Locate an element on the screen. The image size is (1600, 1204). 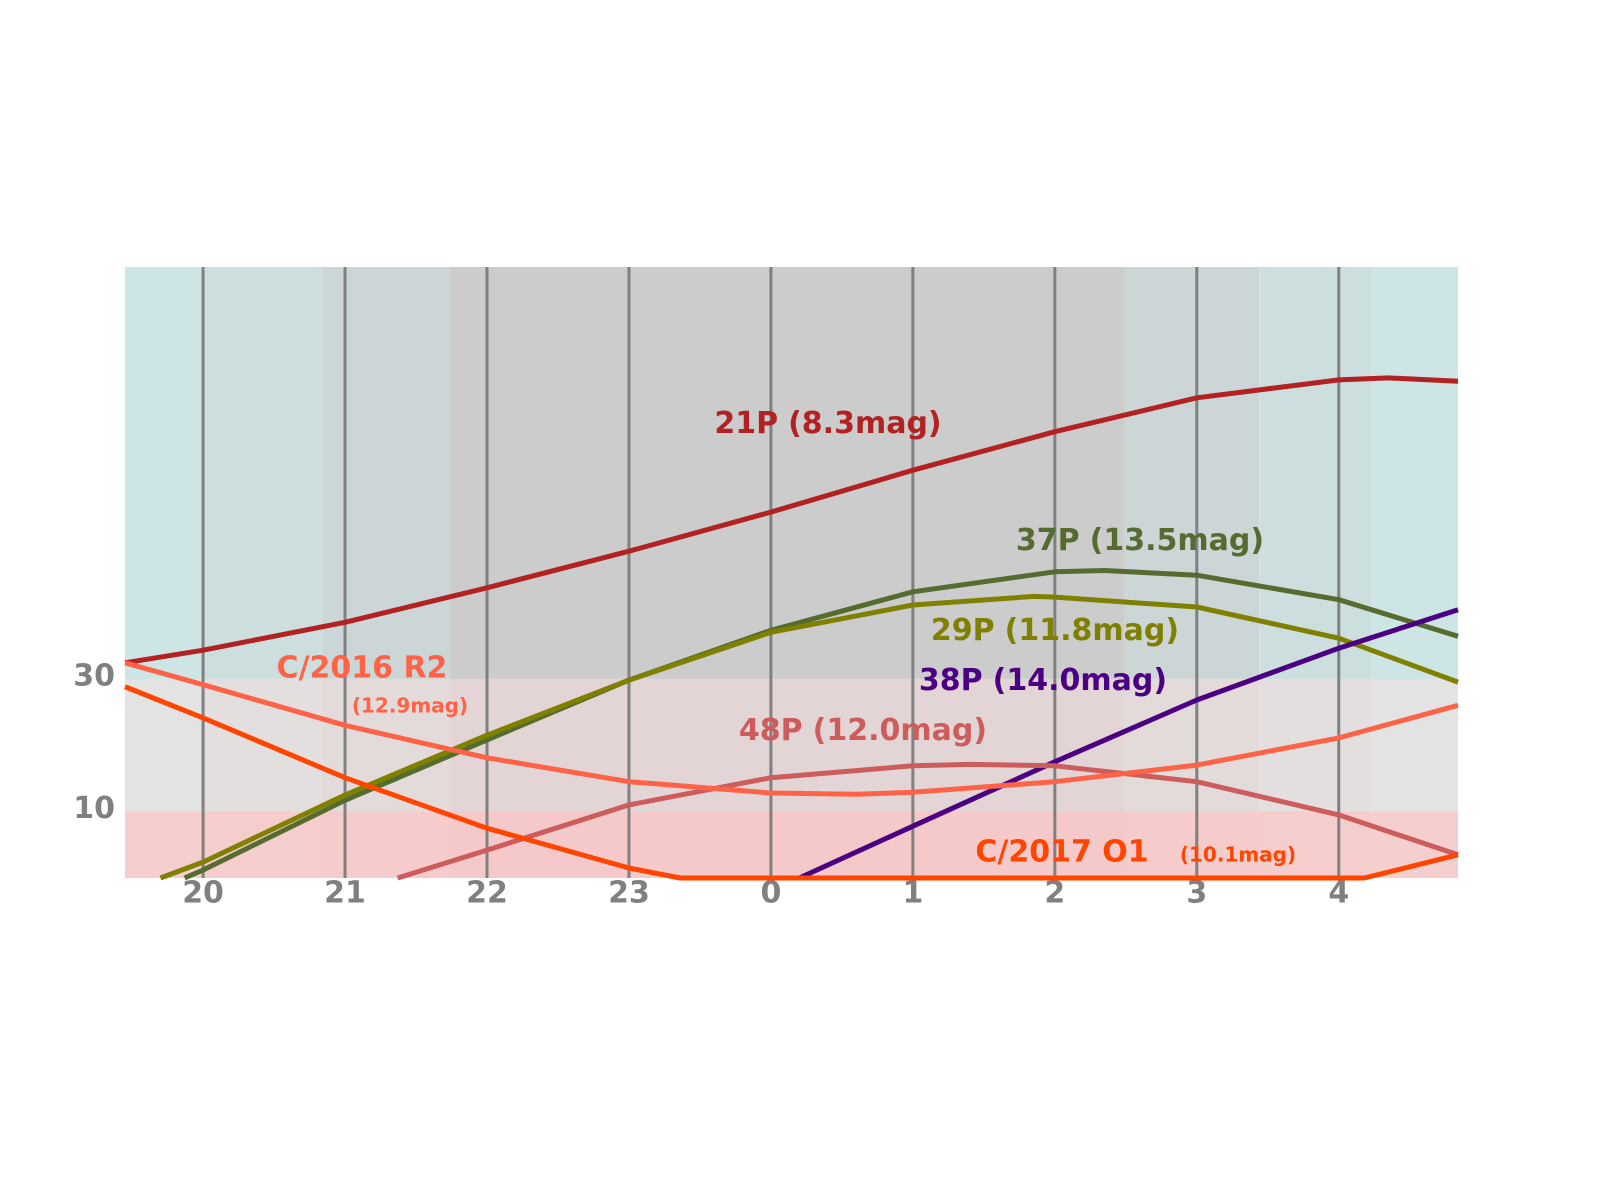
series-mag: (14.0mag) is located at coordinates (1080, 680).